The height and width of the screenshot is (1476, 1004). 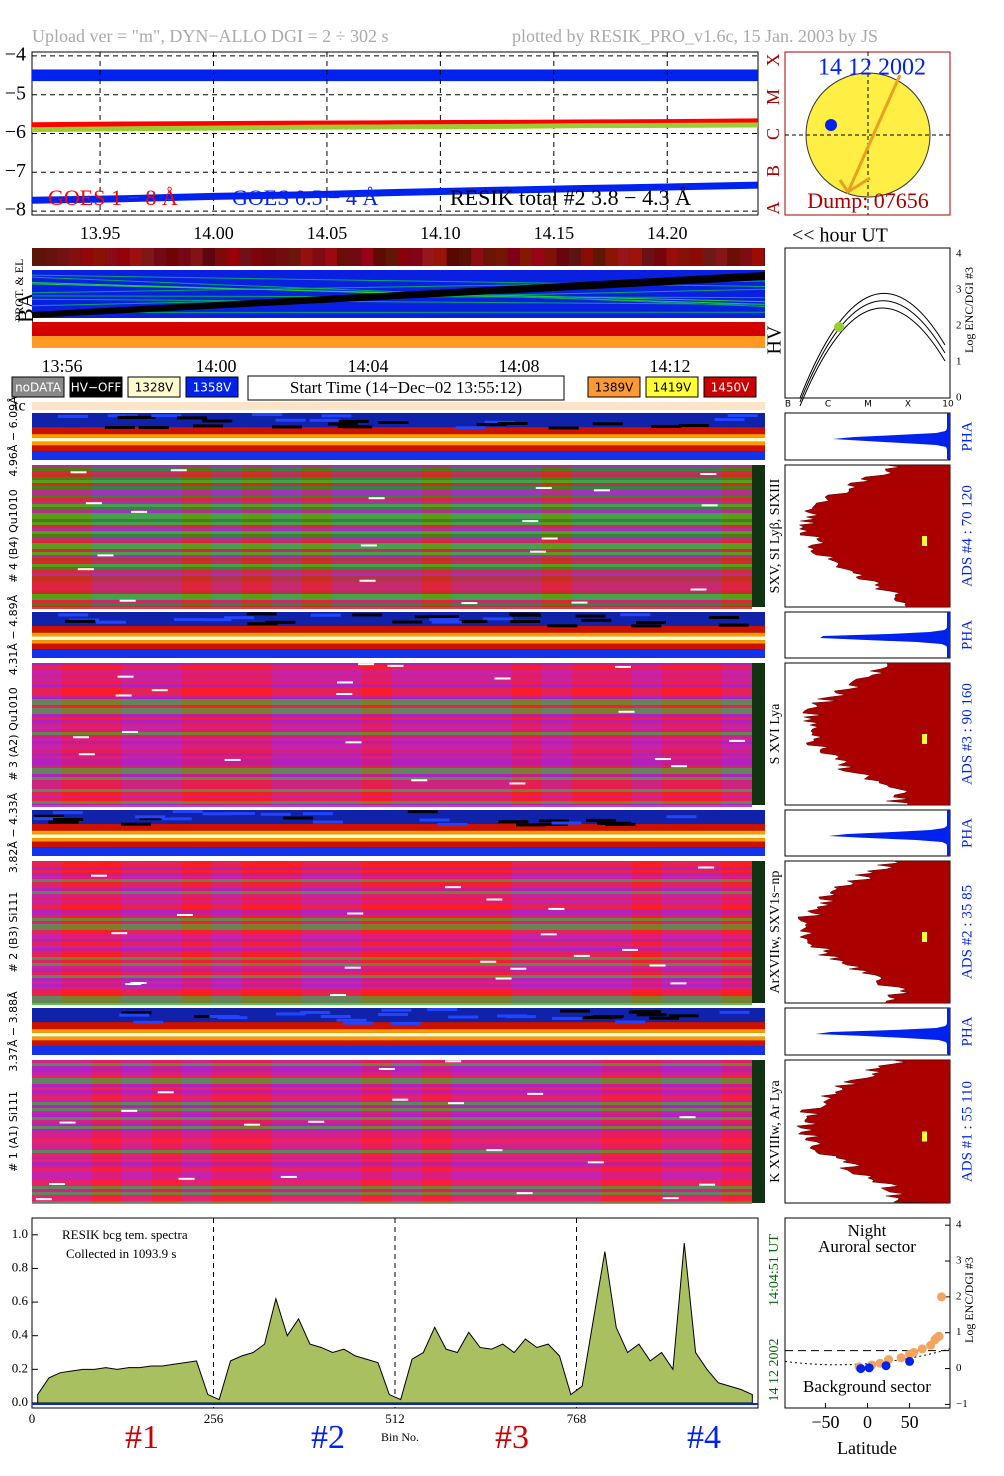 What do you see at coordinates (20, 1300) in the screenshot?
I see `y-tick-label: 0.6` at bounding box center [20, 1300].